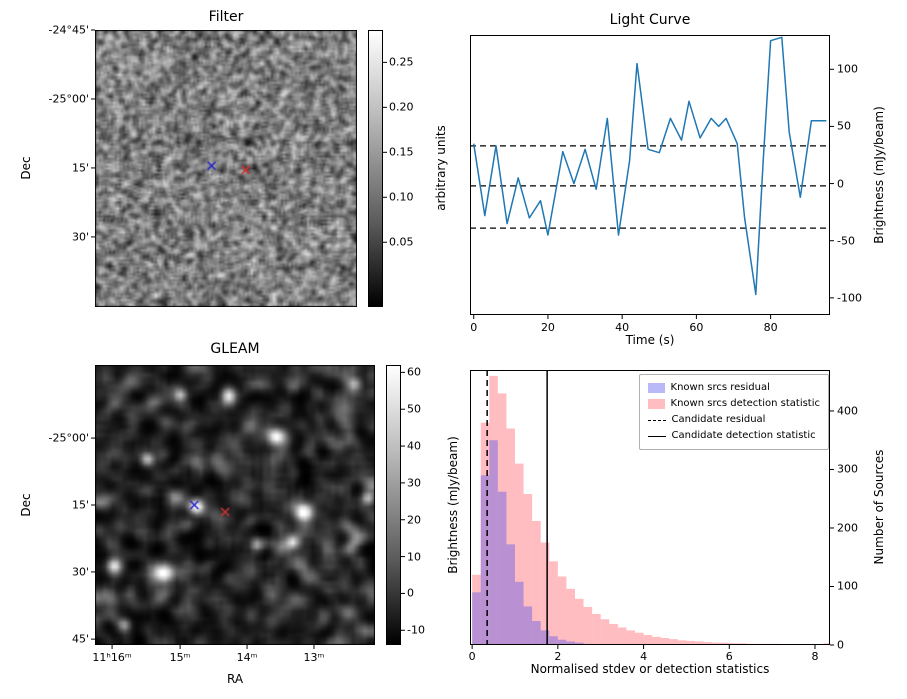 The width and height of the screenshot is (907, 699). Describe the element at coordinates (720, 387) in the screenshot. I see `legend-label: Known srcs residual` at that location.